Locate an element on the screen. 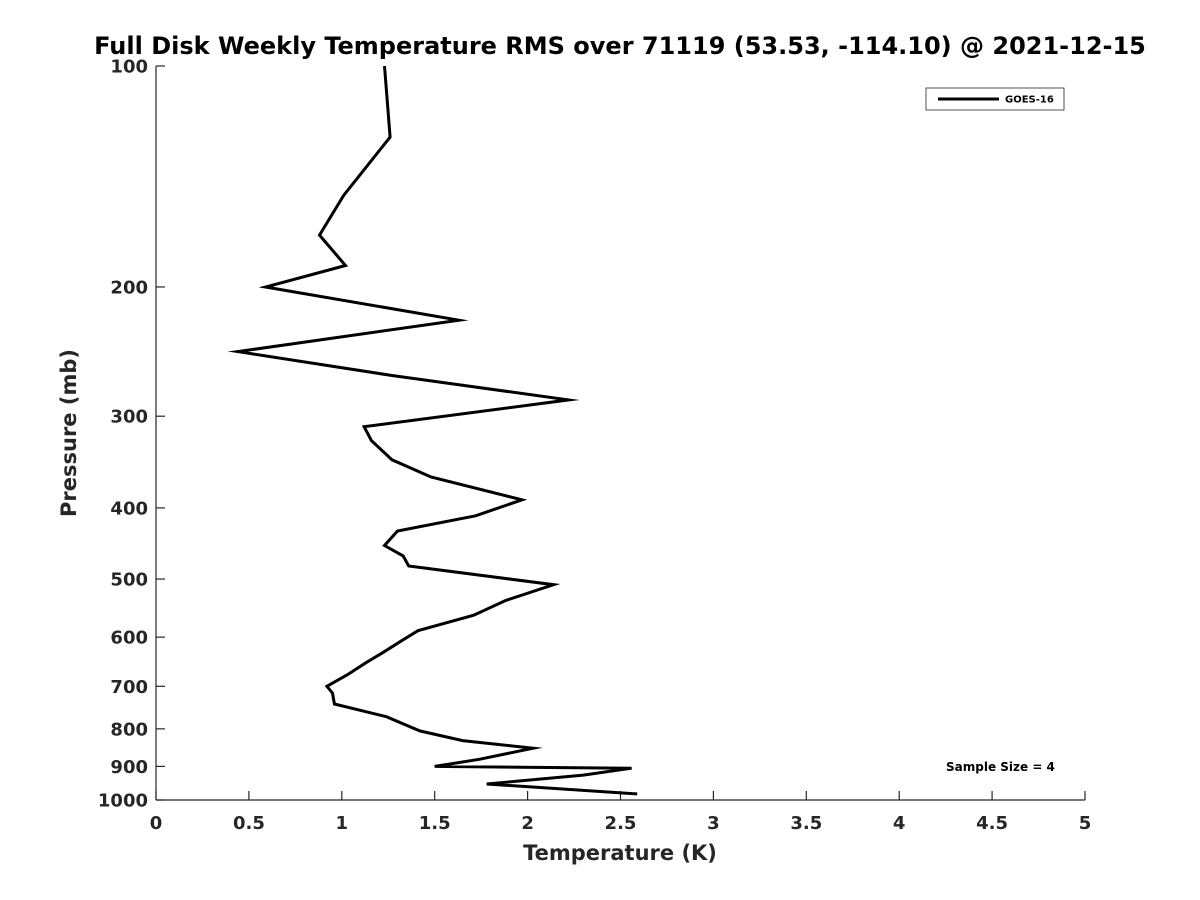 The height and width of the screenshot is (900, 1200). x-tick-label: 3.5 is located at coordinates (806, 823).